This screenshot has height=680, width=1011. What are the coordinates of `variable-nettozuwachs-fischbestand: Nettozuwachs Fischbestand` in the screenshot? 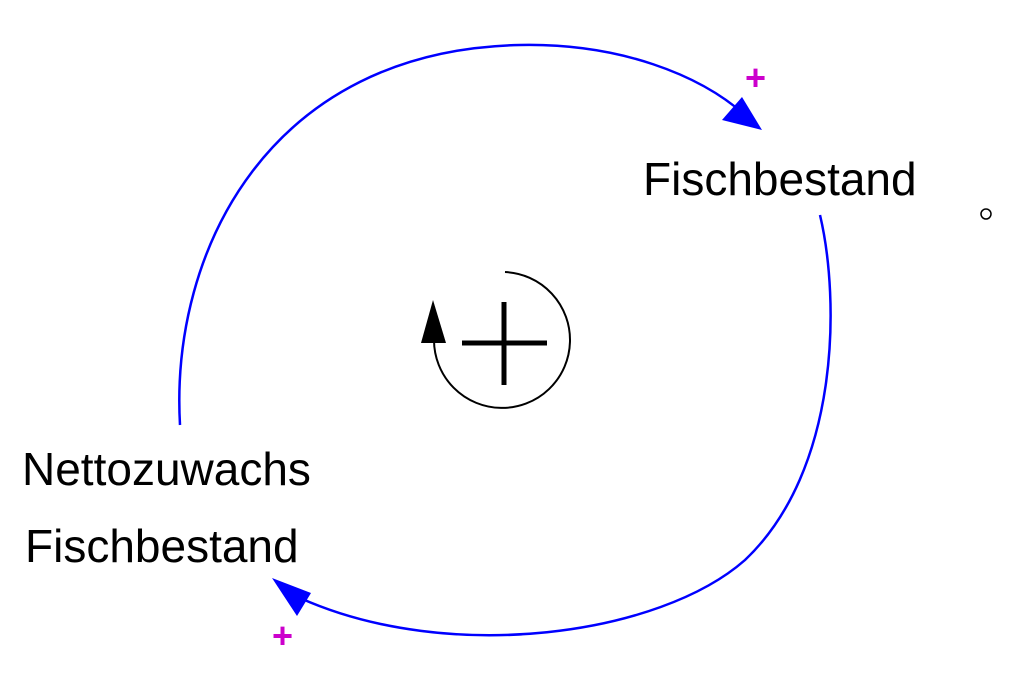 It's located at (173, 507).